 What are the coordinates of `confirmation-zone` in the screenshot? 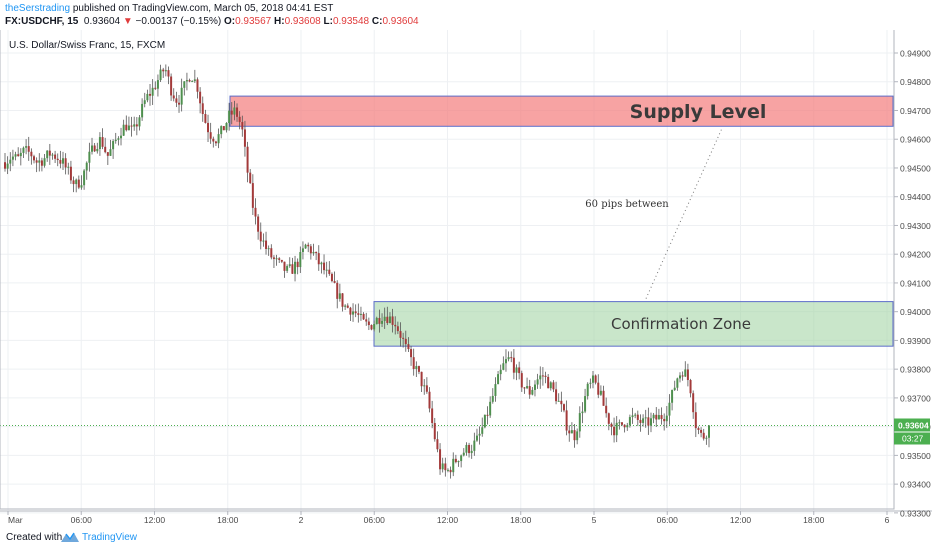 It's located at (633, 324).